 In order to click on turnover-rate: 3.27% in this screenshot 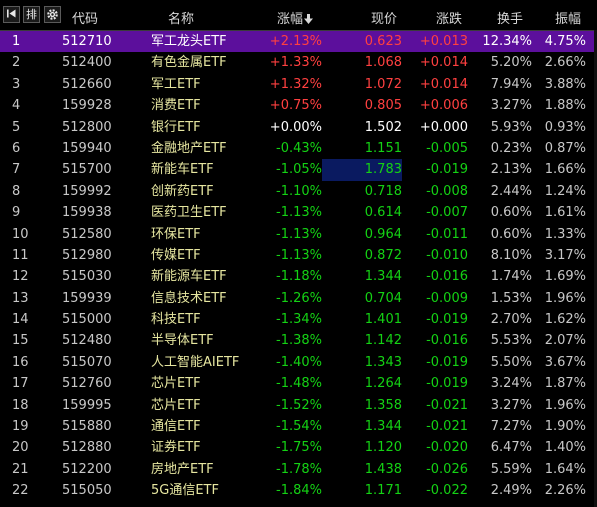, I will do `click(511, 405)`.